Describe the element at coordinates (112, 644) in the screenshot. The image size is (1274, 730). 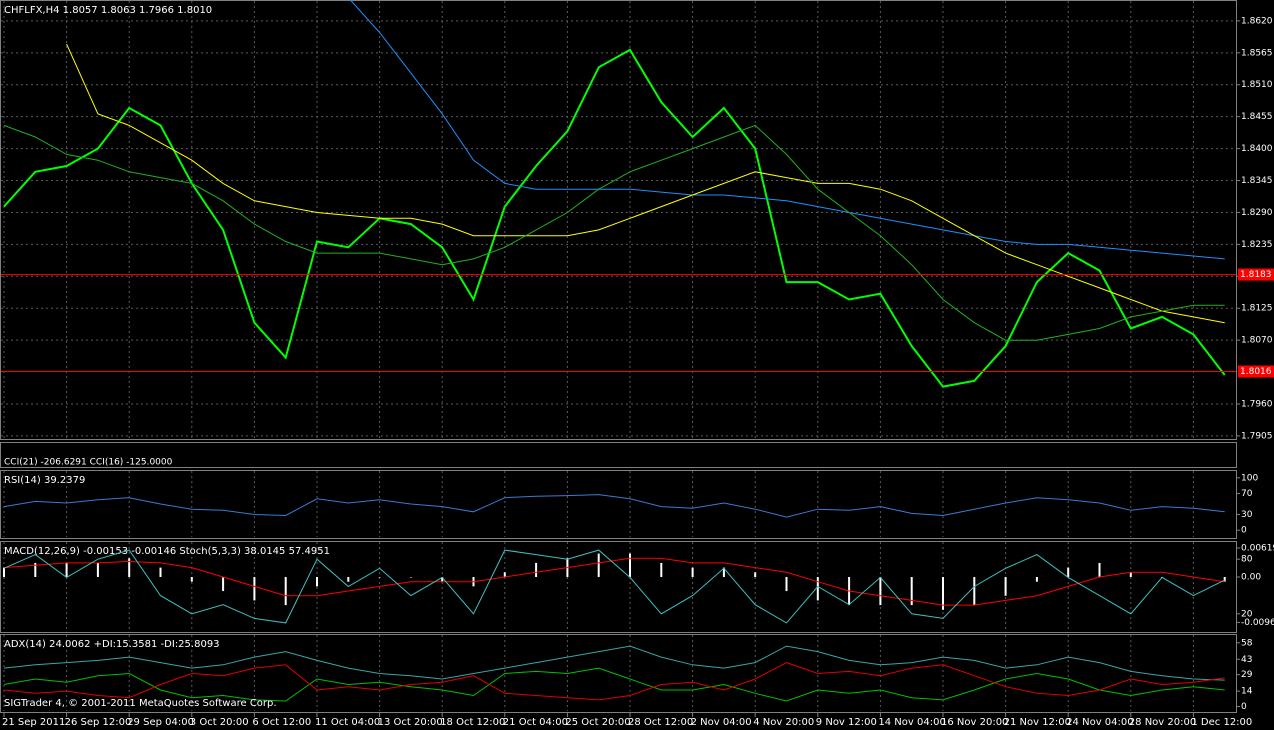
I see `panel-title: ADX(14) 24.0062 +DI:15.3581 -DI:25.8093` at that location.